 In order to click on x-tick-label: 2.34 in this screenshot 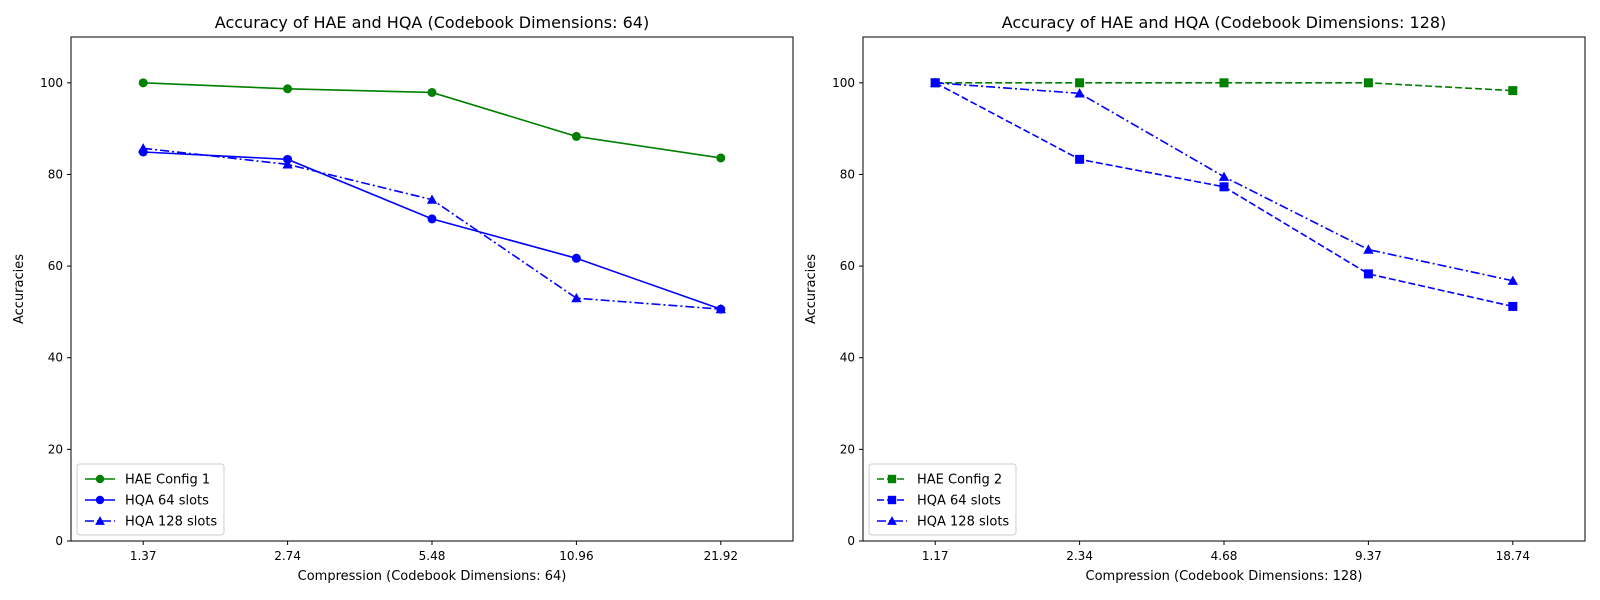, I will do `click(1079, 556)`.